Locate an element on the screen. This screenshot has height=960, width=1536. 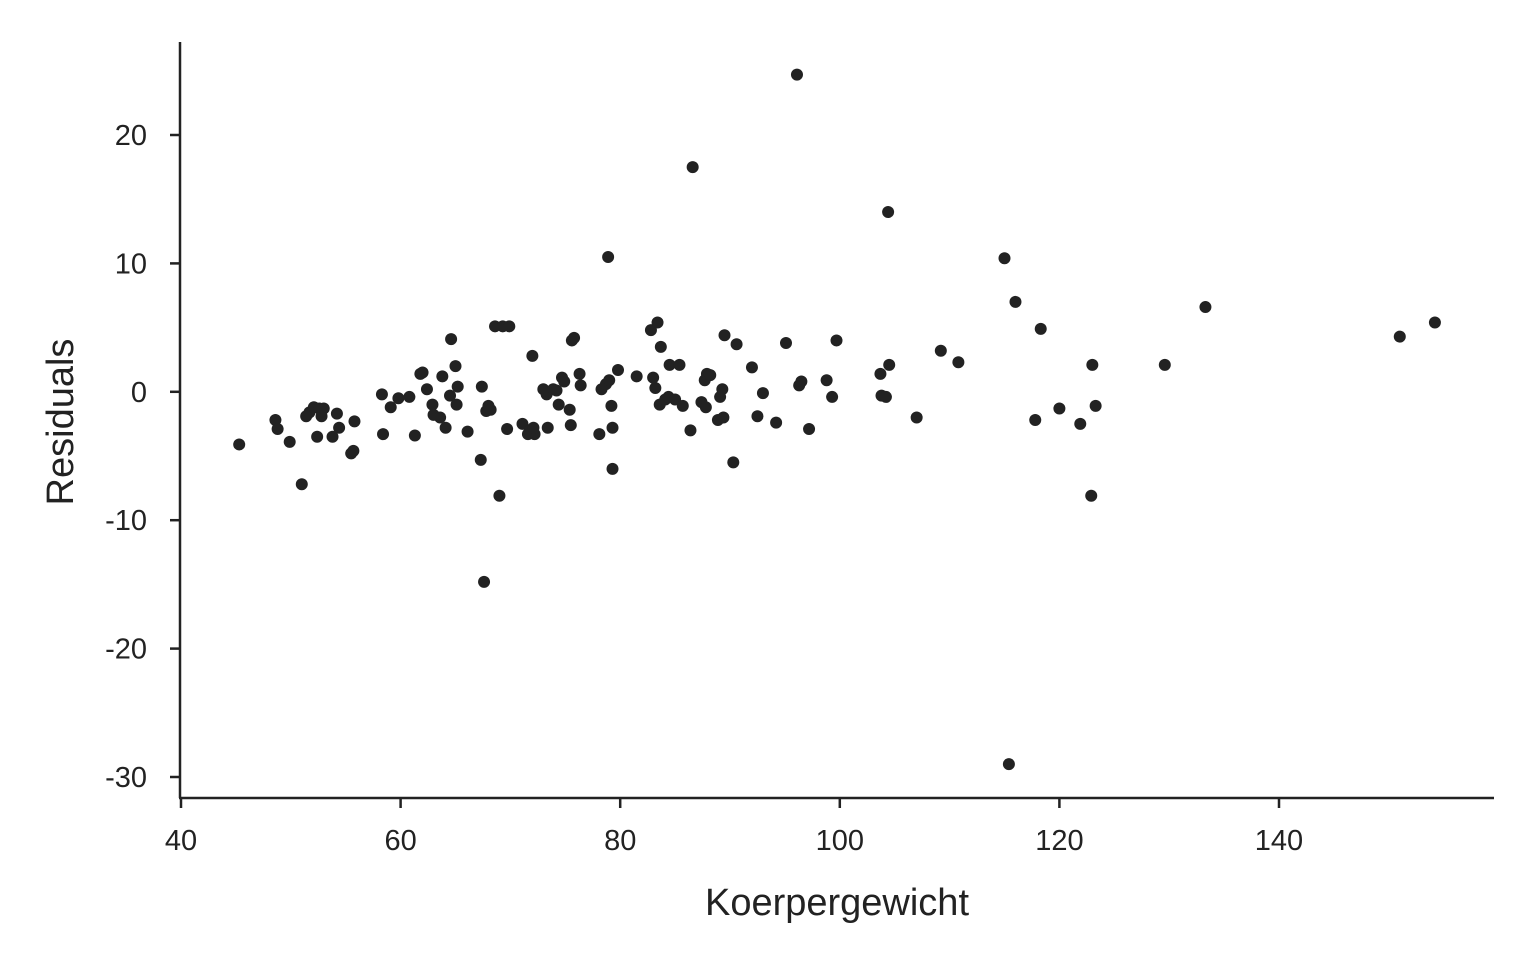
y-tick-label: 0 is located at coordinates (139, 393).